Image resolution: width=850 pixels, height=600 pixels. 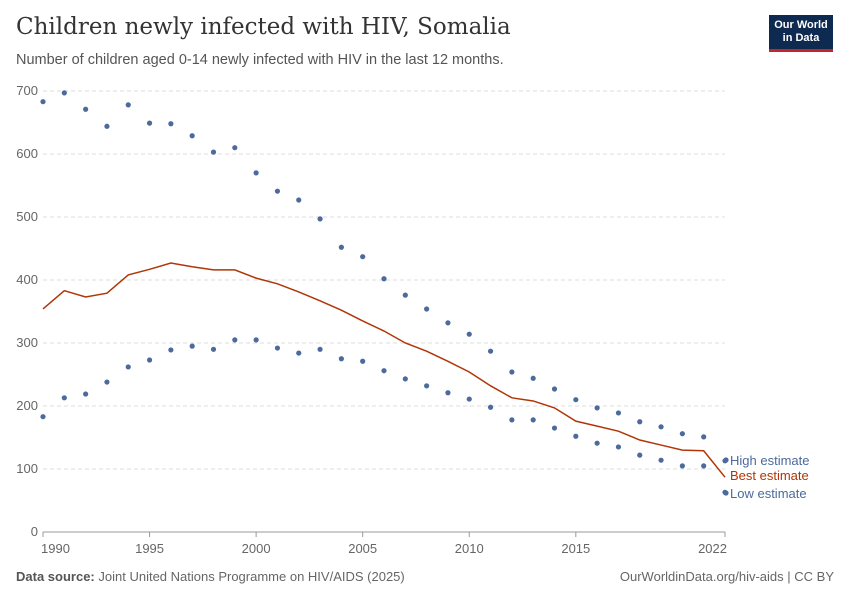 I want to click on x-tick-label: 1990, so click(x=55, y=548).